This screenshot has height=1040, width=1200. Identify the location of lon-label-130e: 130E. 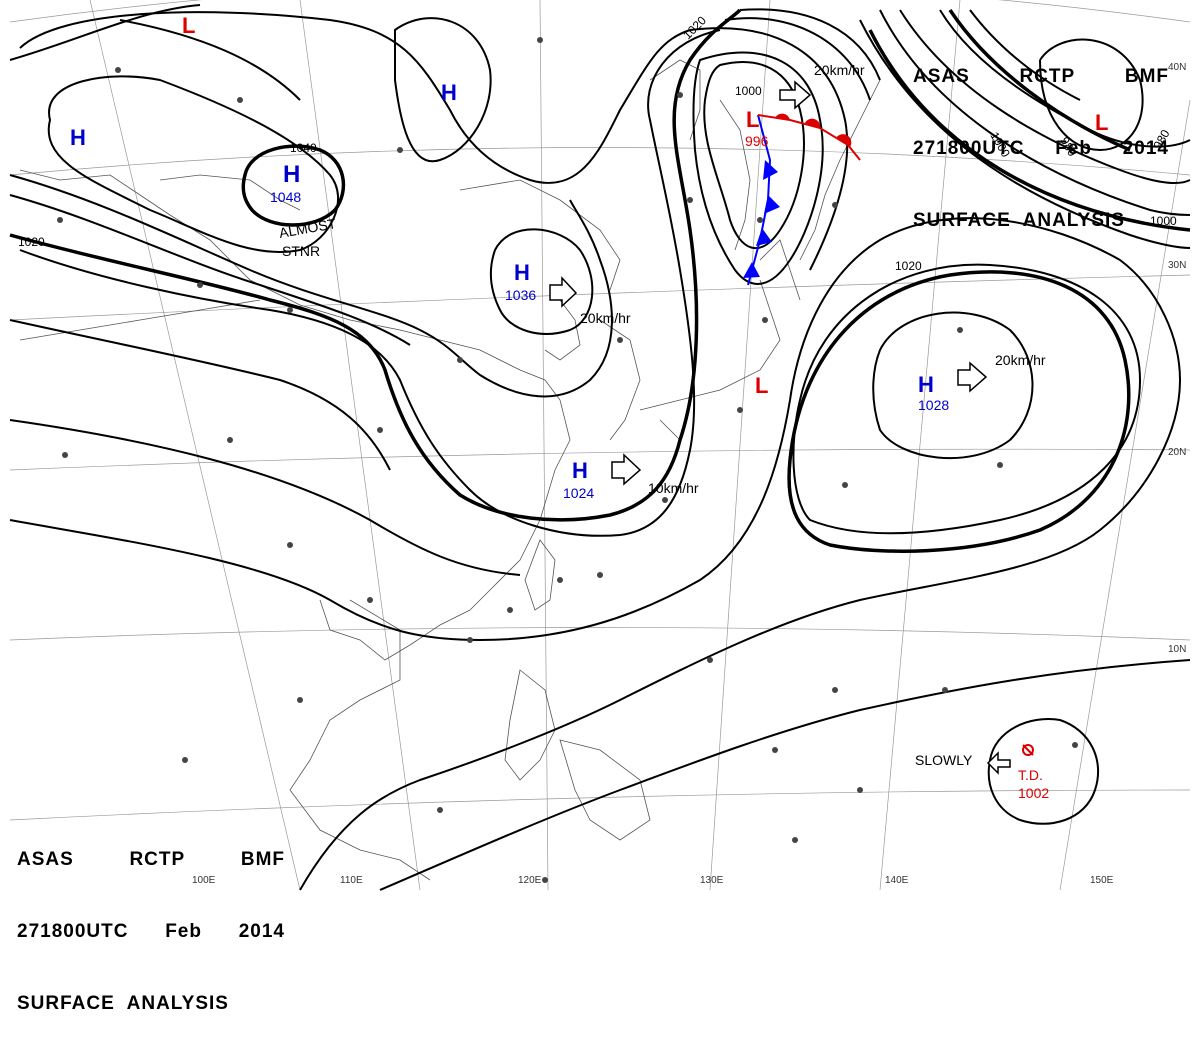
(712, 880).